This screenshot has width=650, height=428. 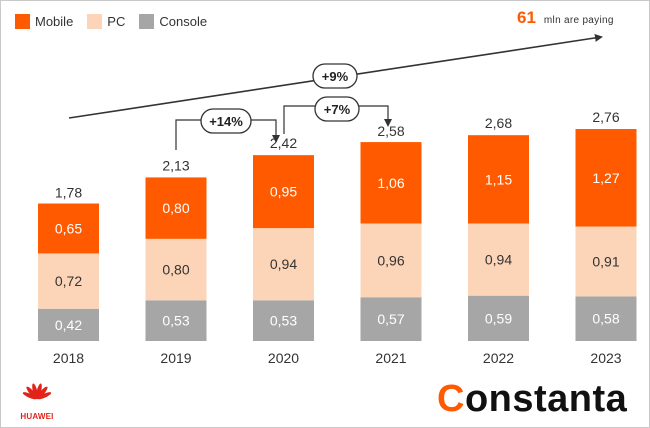 I want to click on bar-label-console-2018: 0,42, so click(x=68, y=325).